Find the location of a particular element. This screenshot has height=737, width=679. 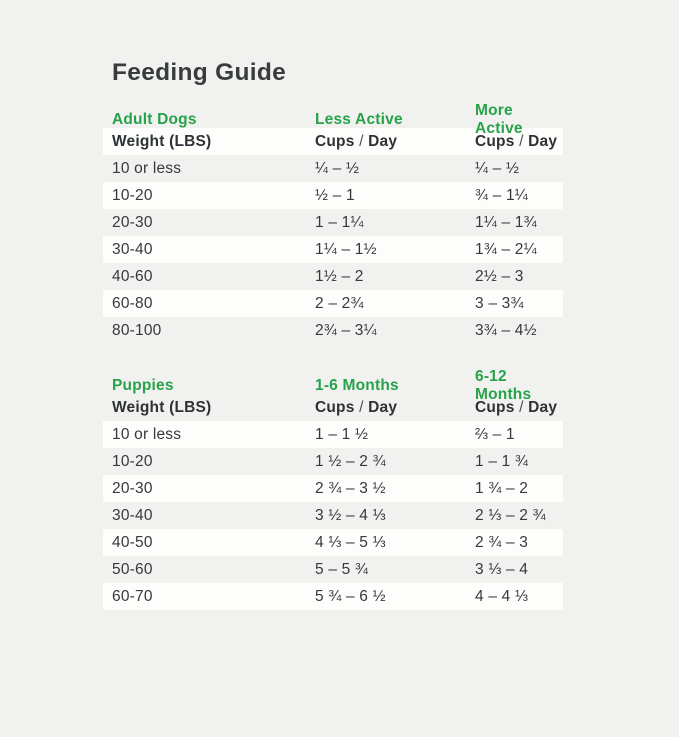

weight-cell: 80-100 is located at coordinates (137, 330).